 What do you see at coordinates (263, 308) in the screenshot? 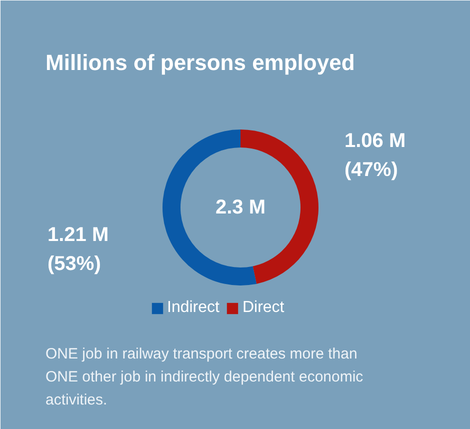
I see `legend-label: Direct` at bounding box center [263, 308].